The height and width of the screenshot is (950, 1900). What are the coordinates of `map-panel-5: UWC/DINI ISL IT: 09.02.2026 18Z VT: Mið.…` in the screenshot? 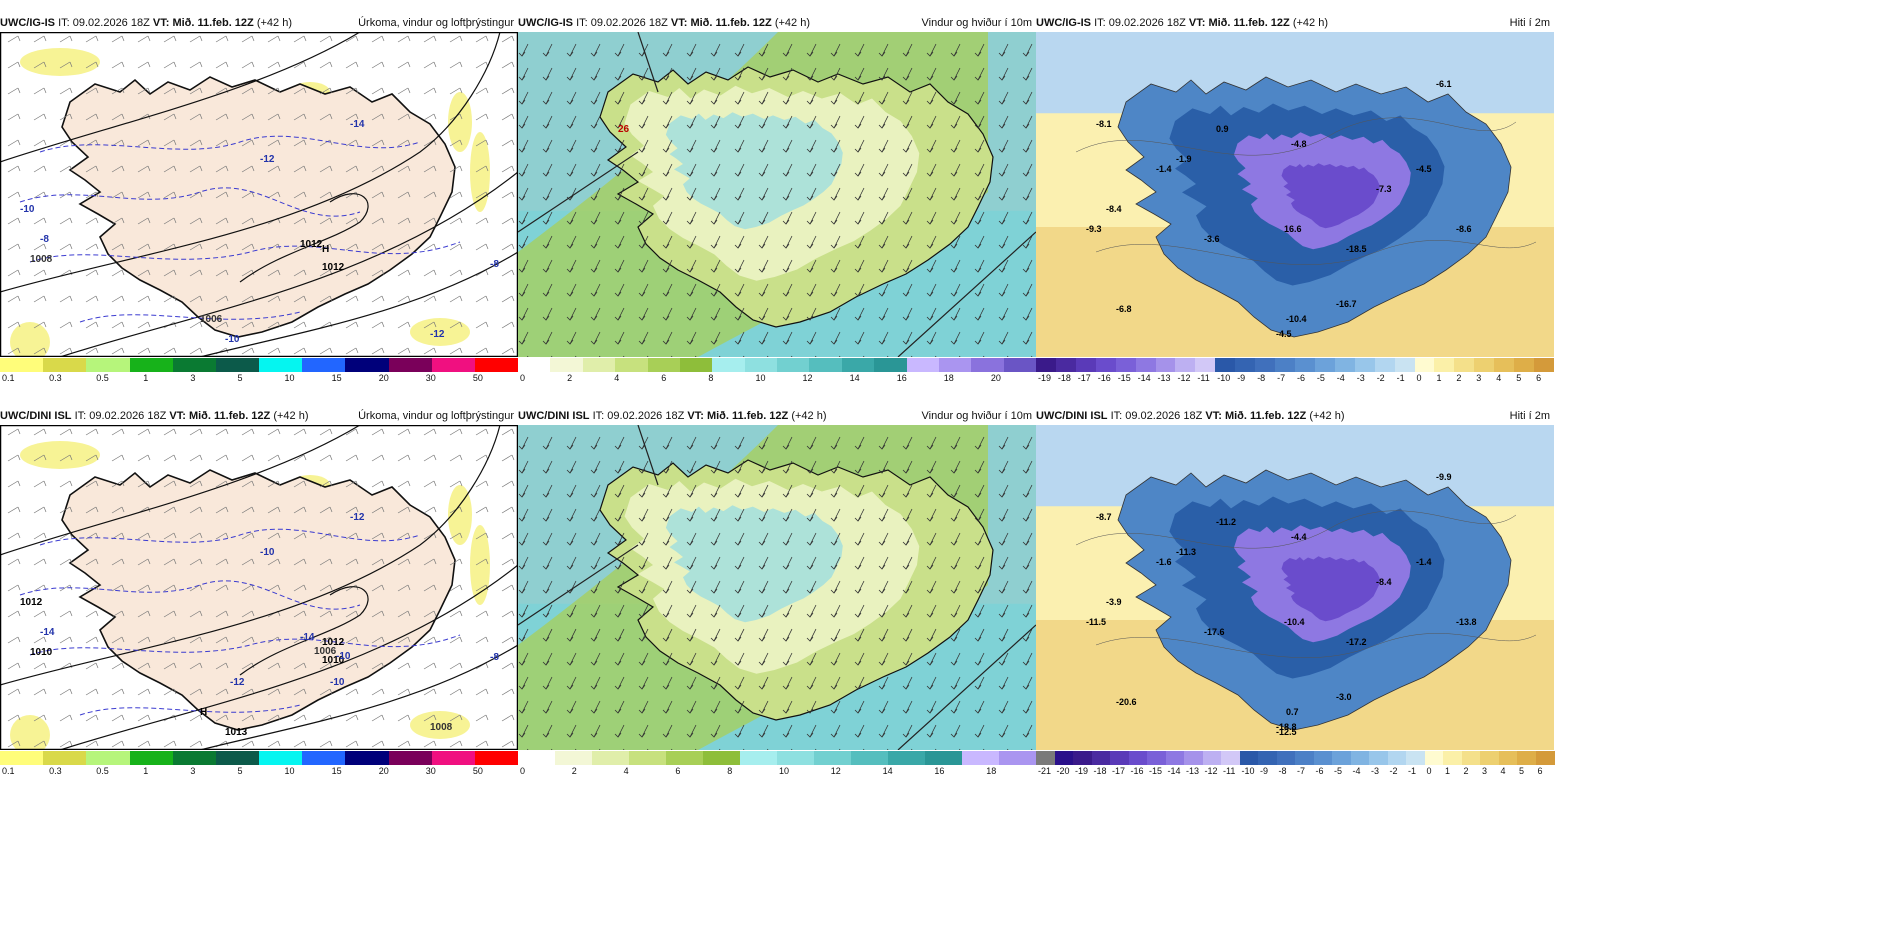 It's located at (777, 597).